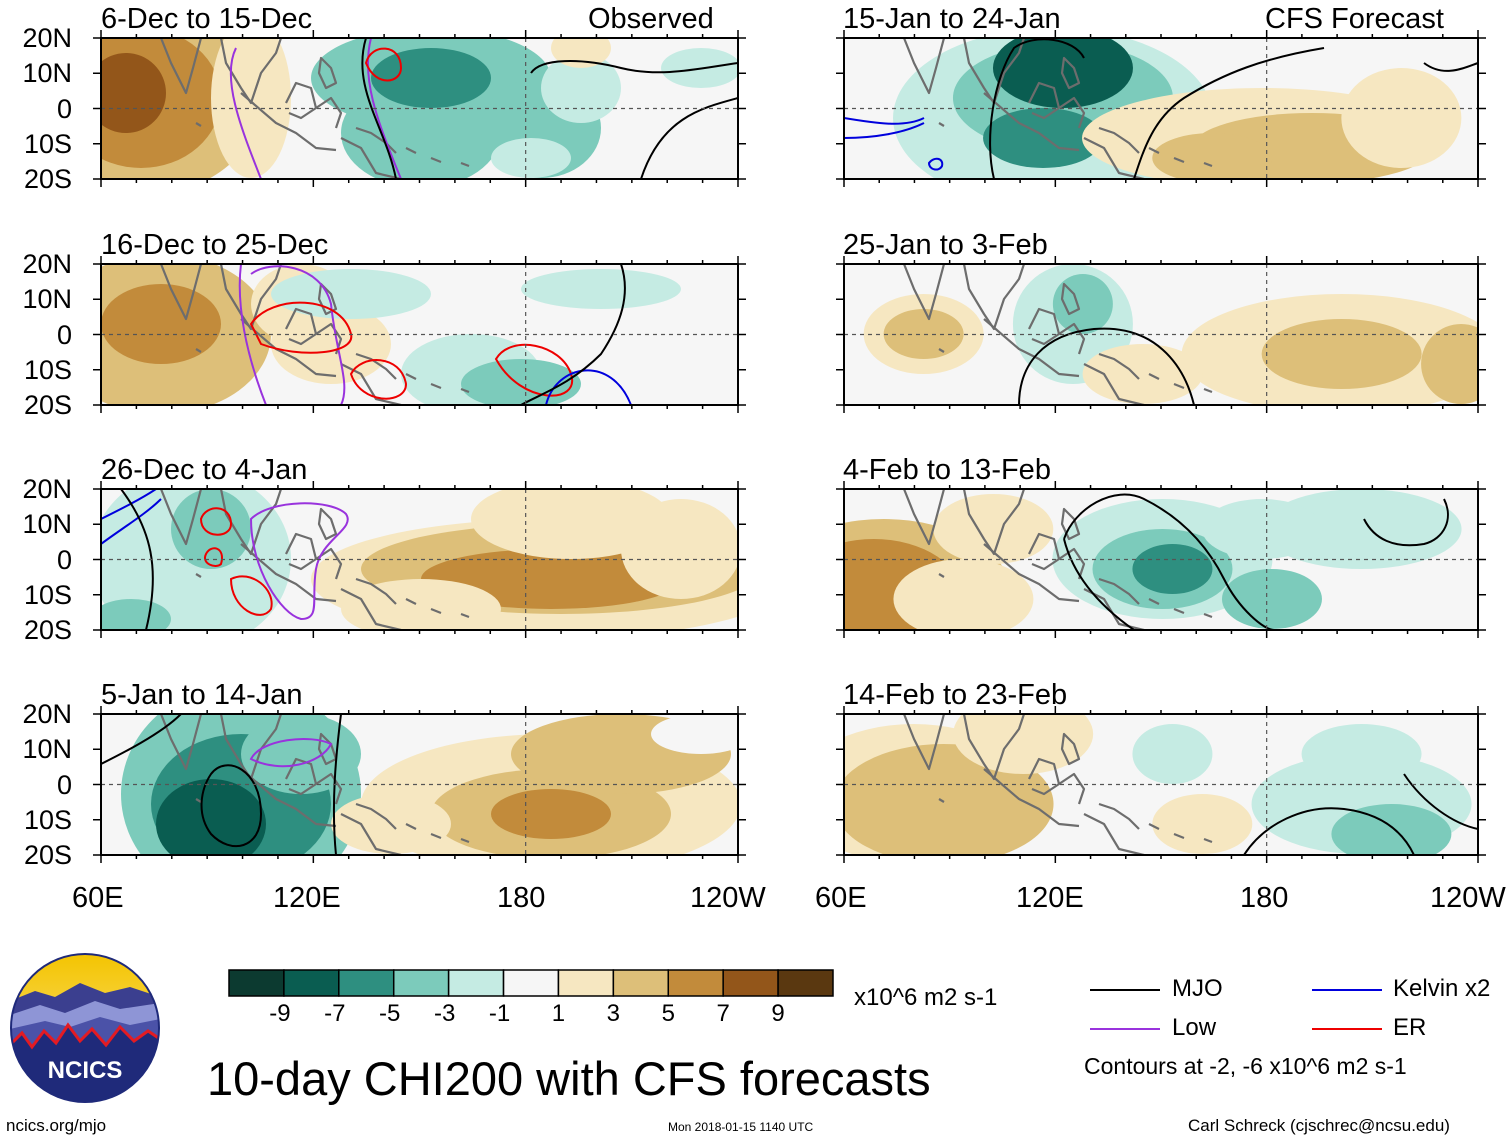 This screenshot has height=1142, width=1510. Describe the element at coordinates (558, 1013) in the screenshot. I see `colorbar-tick-6: 1` at that location.